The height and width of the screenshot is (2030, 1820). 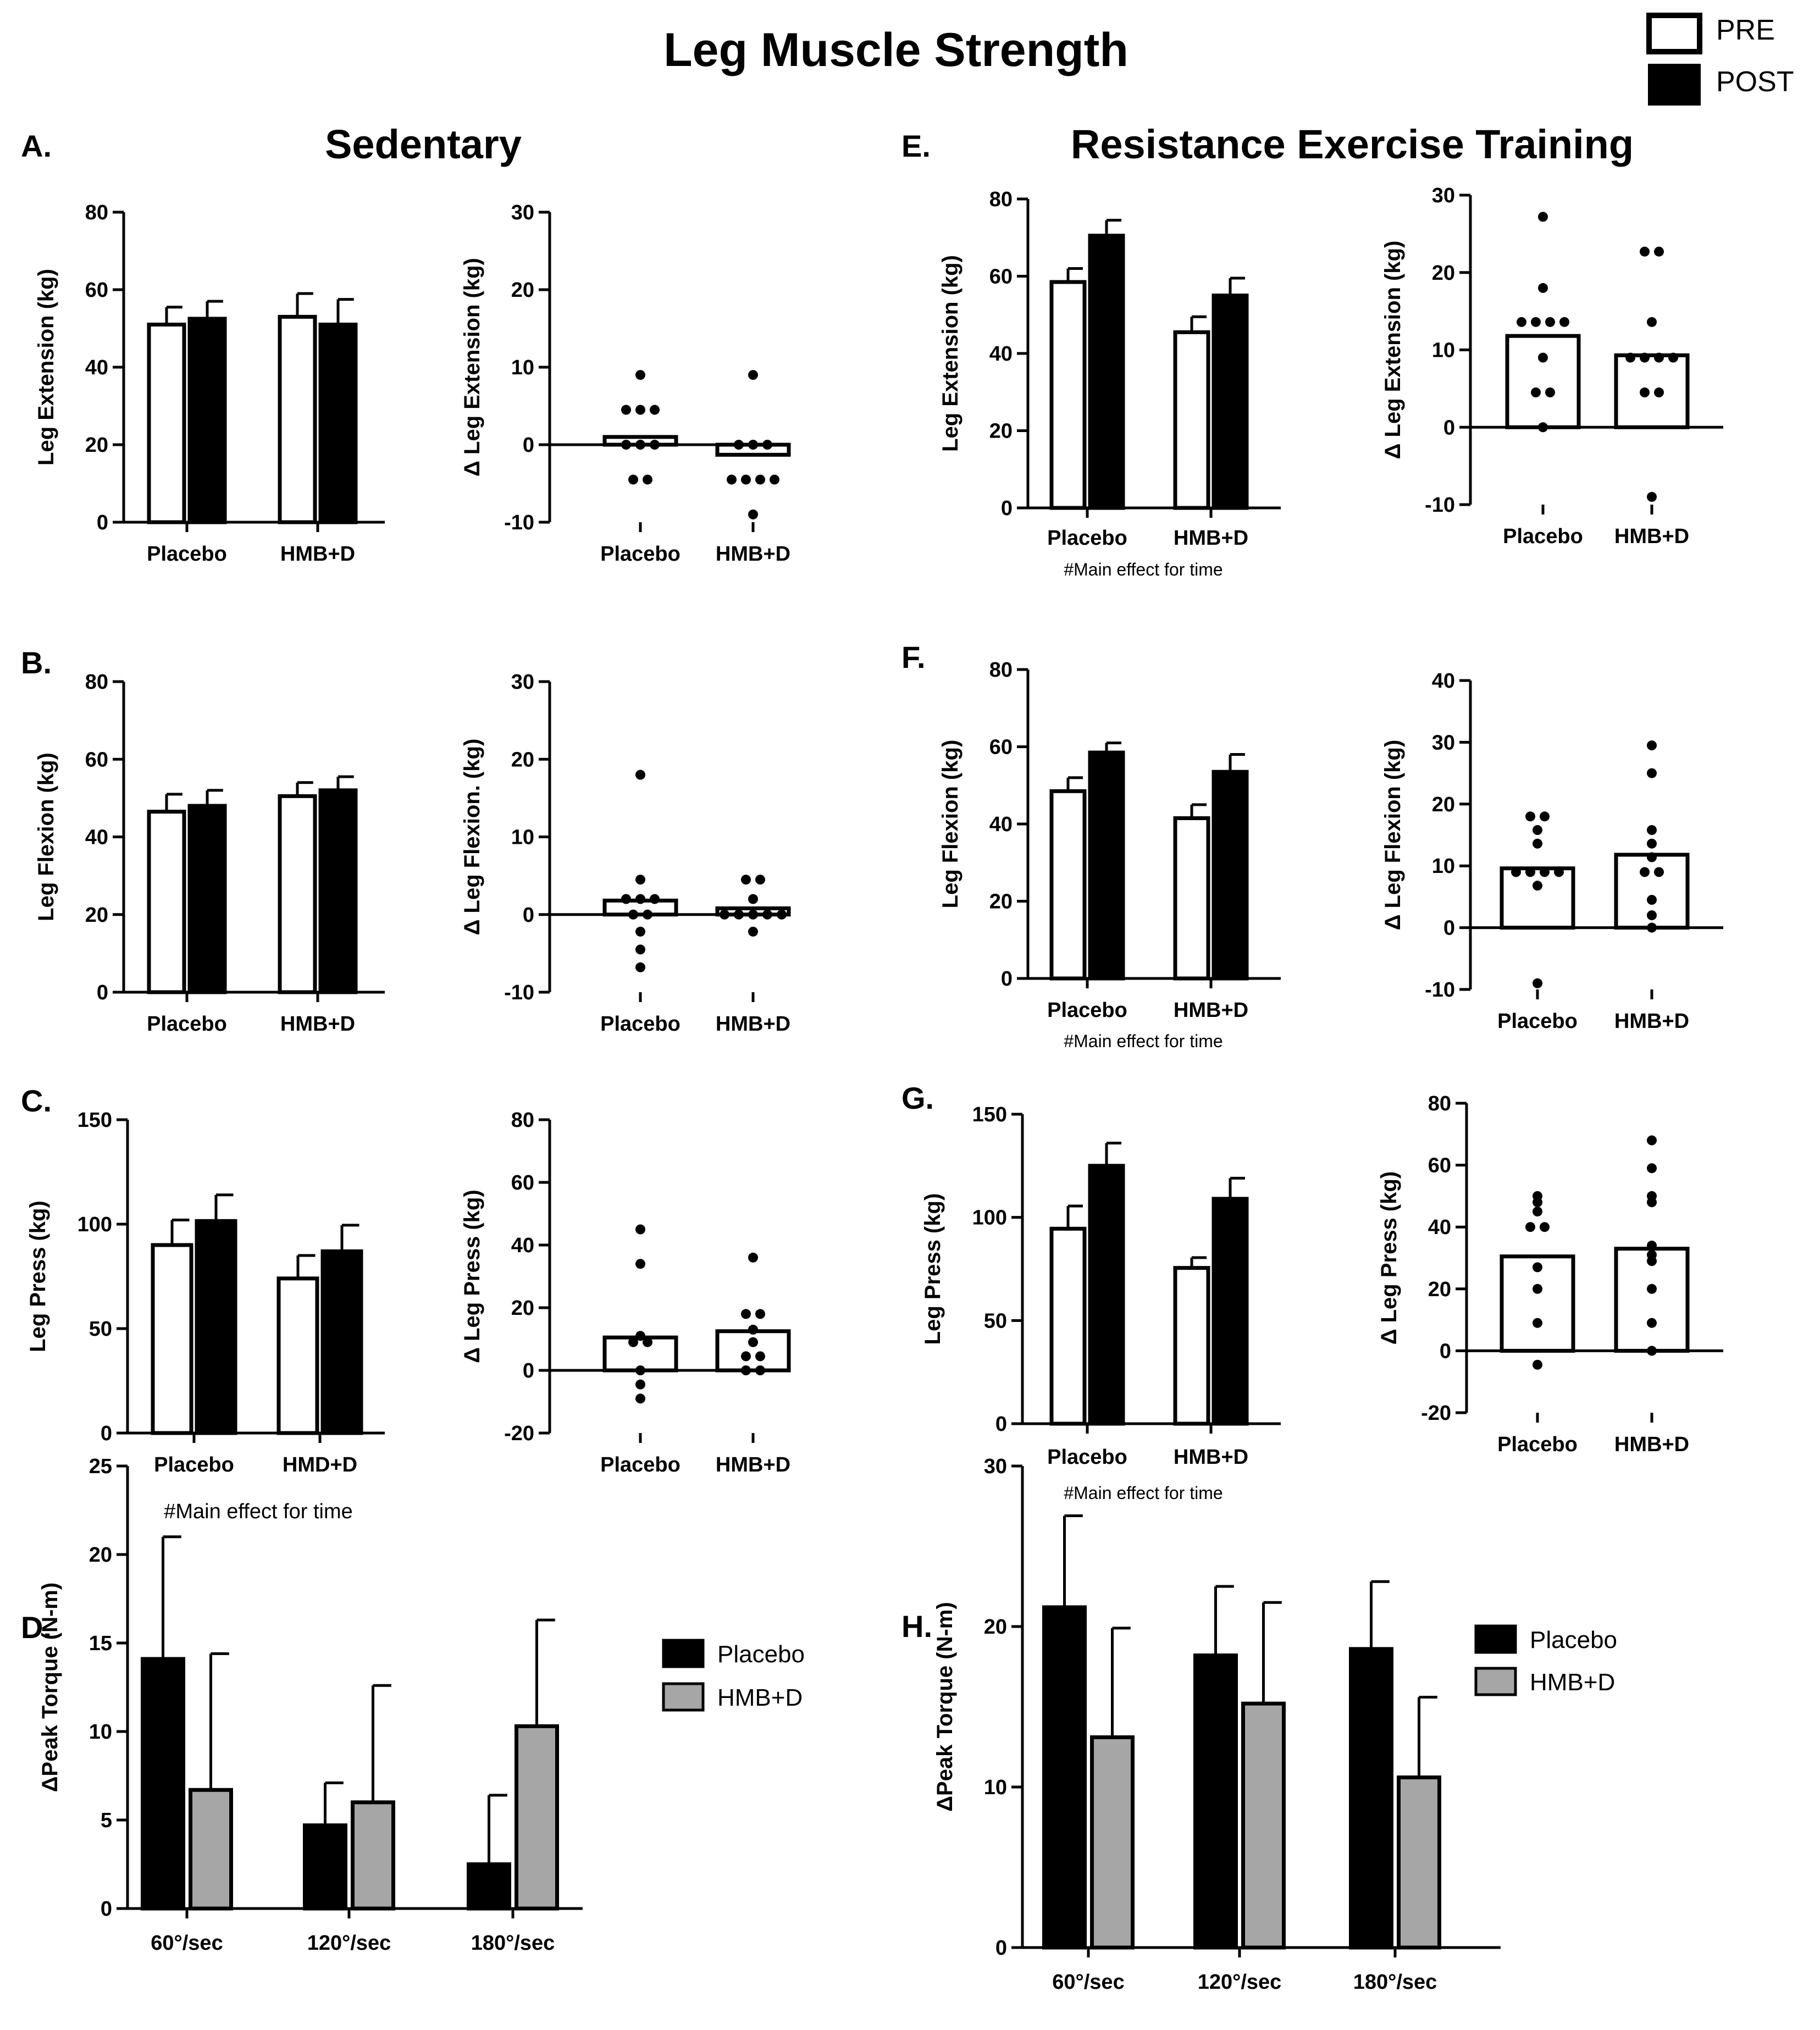 I want to click on y-axis-label: Δ Leg Flexion (kg), so click(x=1393, y=836).